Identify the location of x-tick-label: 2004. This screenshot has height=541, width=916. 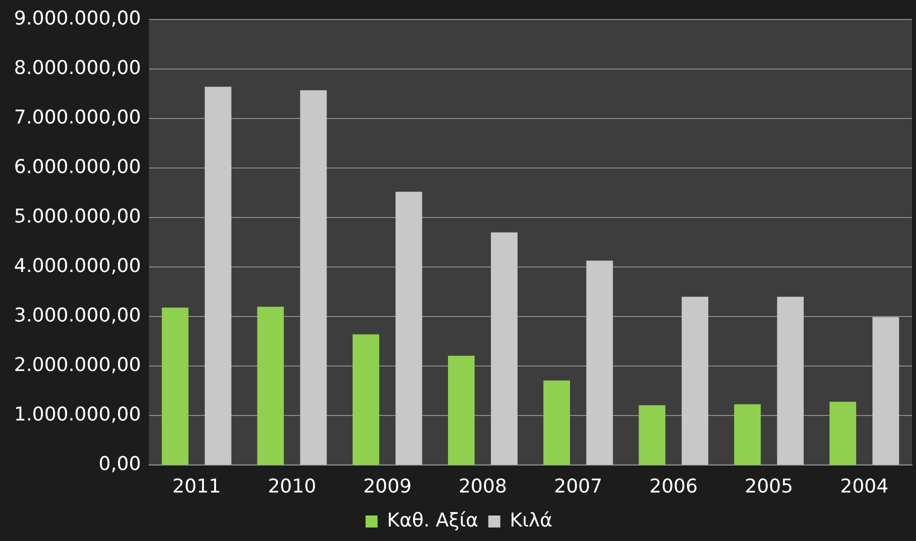
(864, 487).